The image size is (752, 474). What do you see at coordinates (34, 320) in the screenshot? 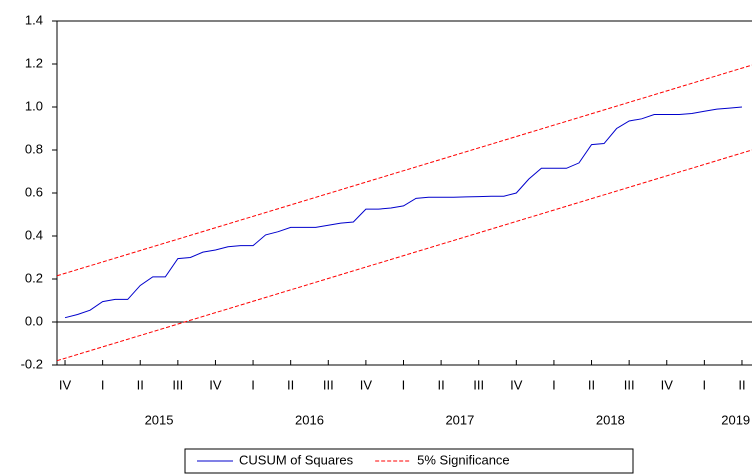
I see `y-tick-label: 0.0` at bounding box center [34, 320].